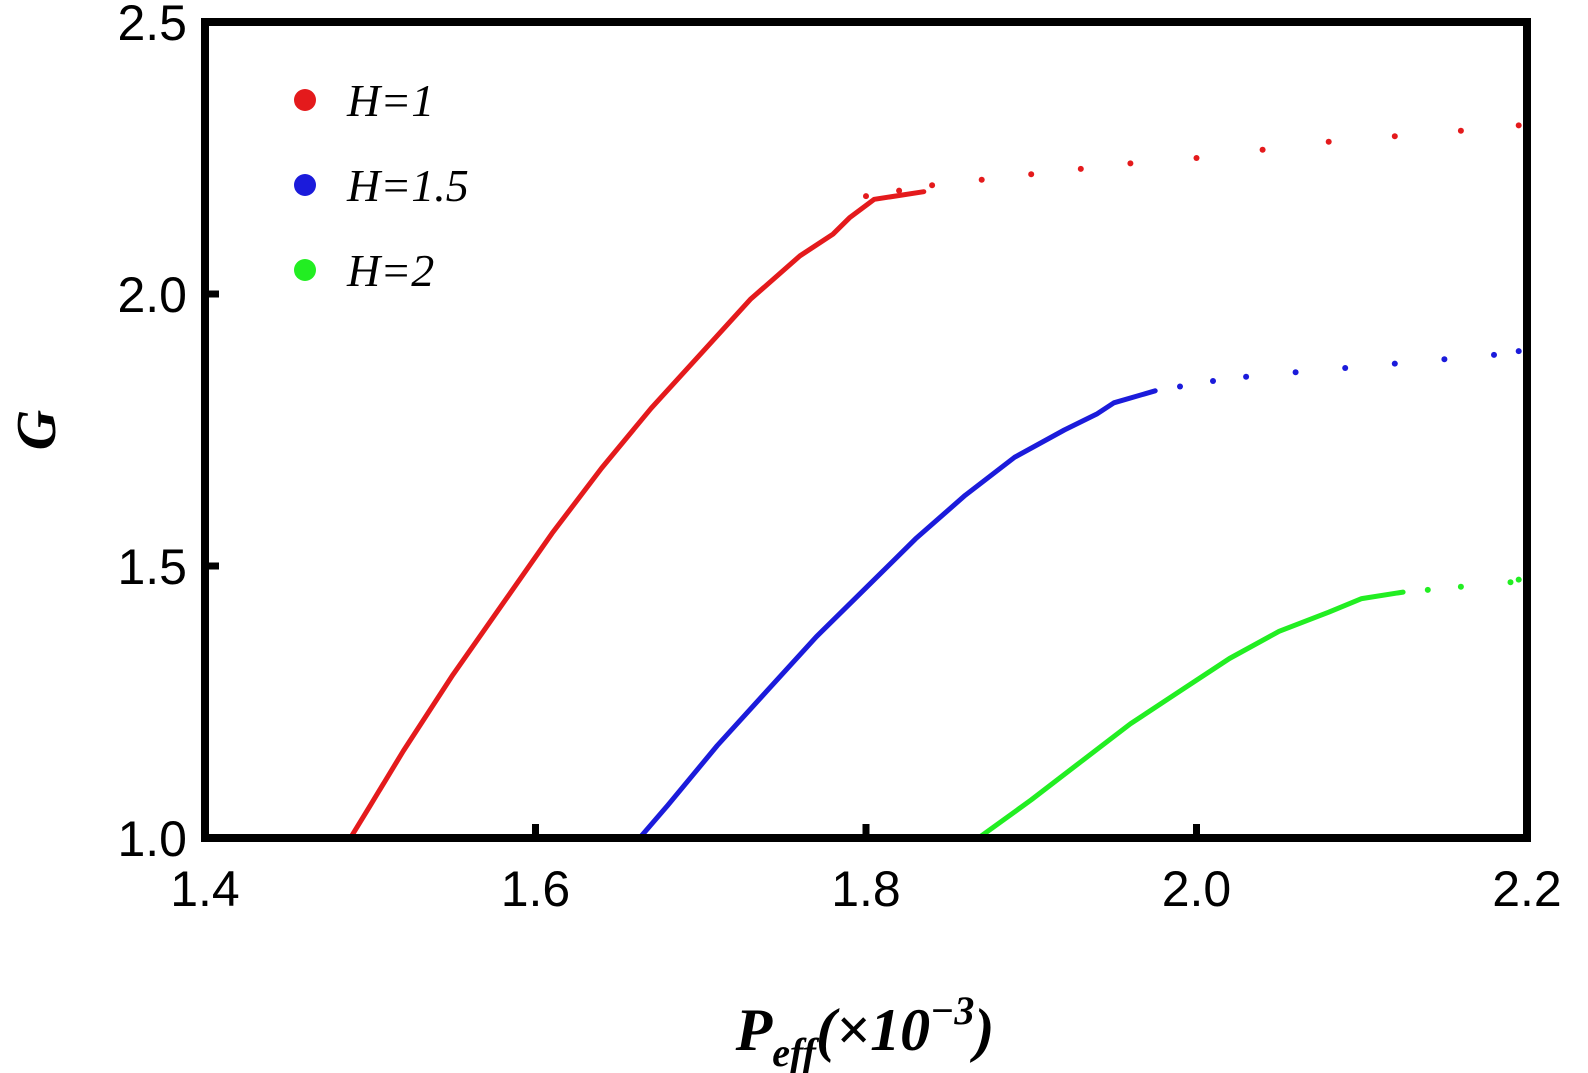 The width and height of the screenshot is (1588, 1073). What do you see at coordinates (1190, 715) in the screenshot?
I see `series-3-curve` at bounding box center [1190, 715].